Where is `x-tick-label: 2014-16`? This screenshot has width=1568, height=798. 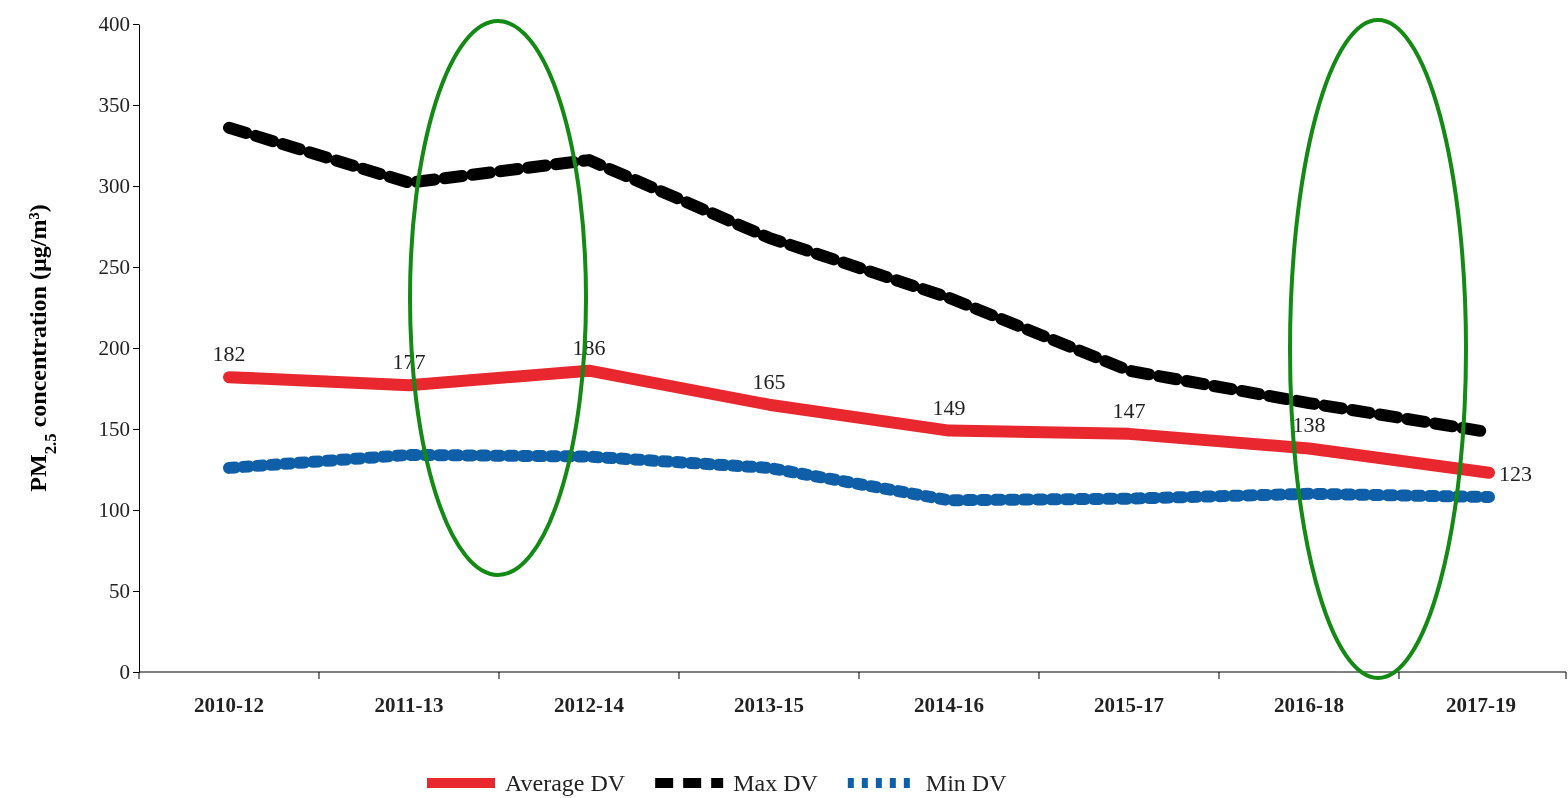 x-tick-label: 2014-16 is located at coordinates (949, 705).